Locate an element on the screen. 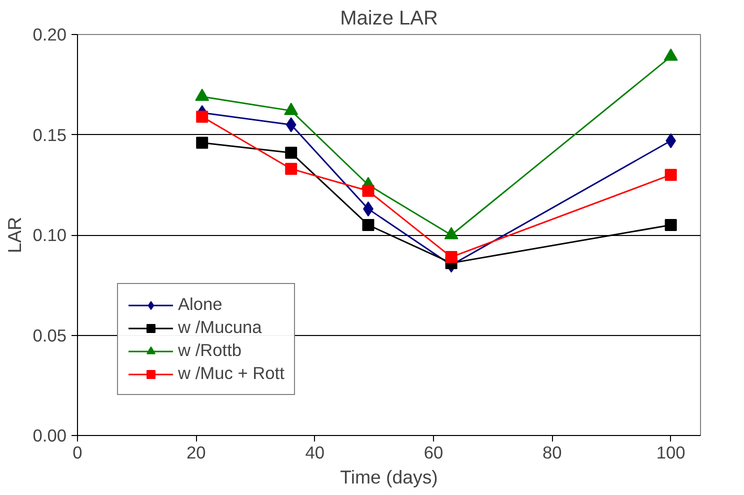  x-tick-label: 60 is located at coordinates (434, 452).